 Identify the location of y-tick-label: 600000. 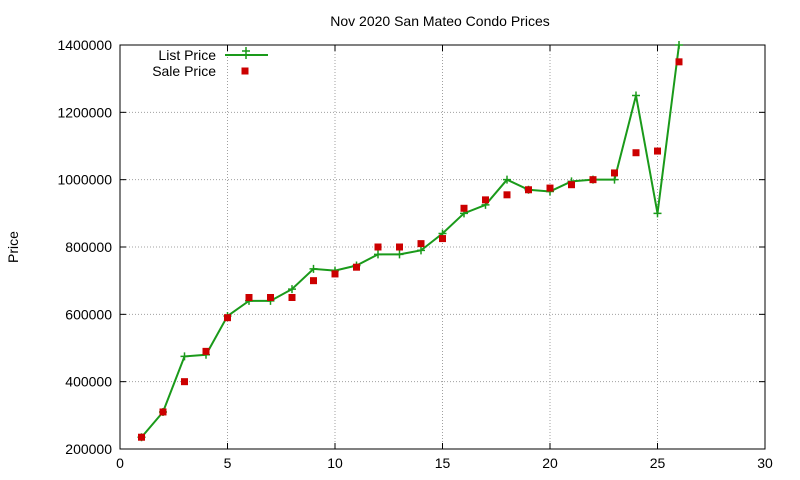
(88, 314).